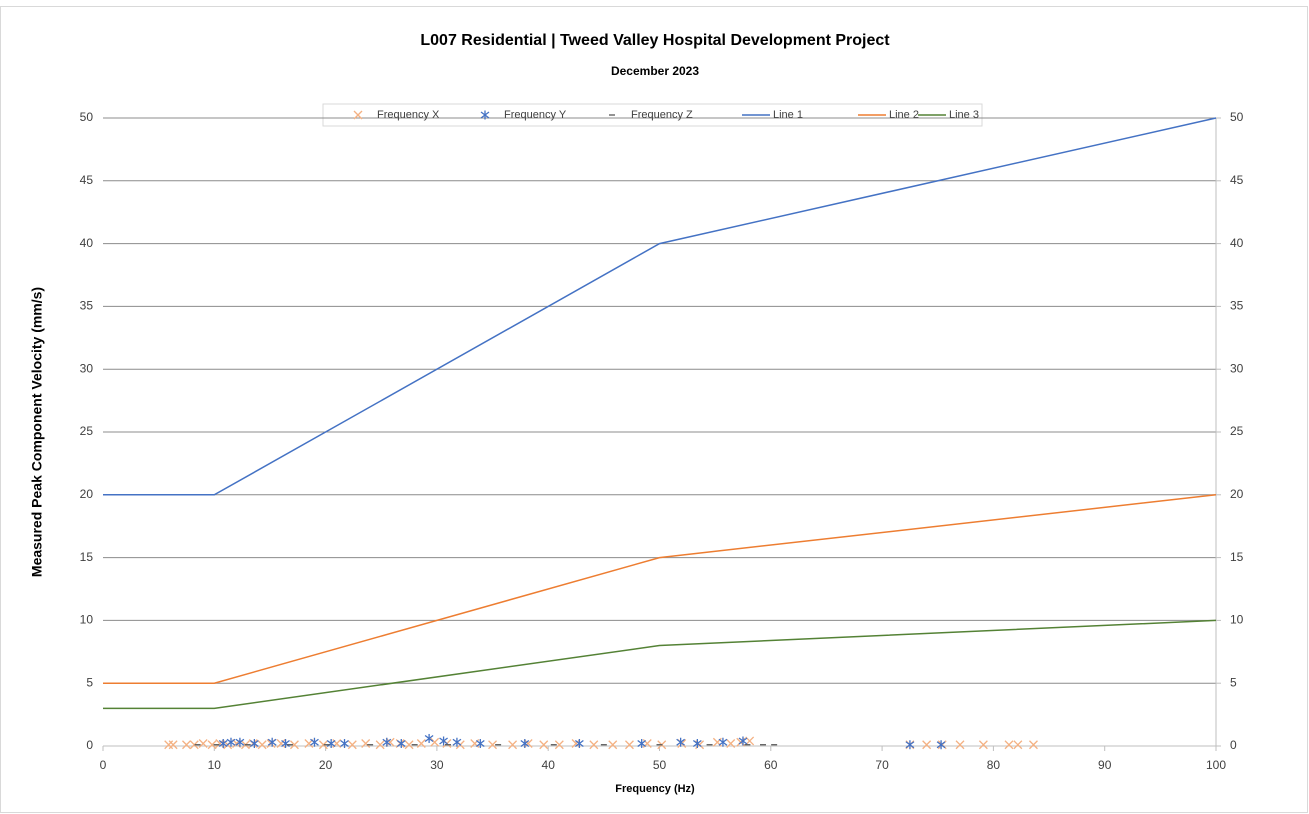  What do you see at coordinates (1237, 431) in the screenshot?
I see `y2-tick-label: 25` at bounding box center [1237, 431].